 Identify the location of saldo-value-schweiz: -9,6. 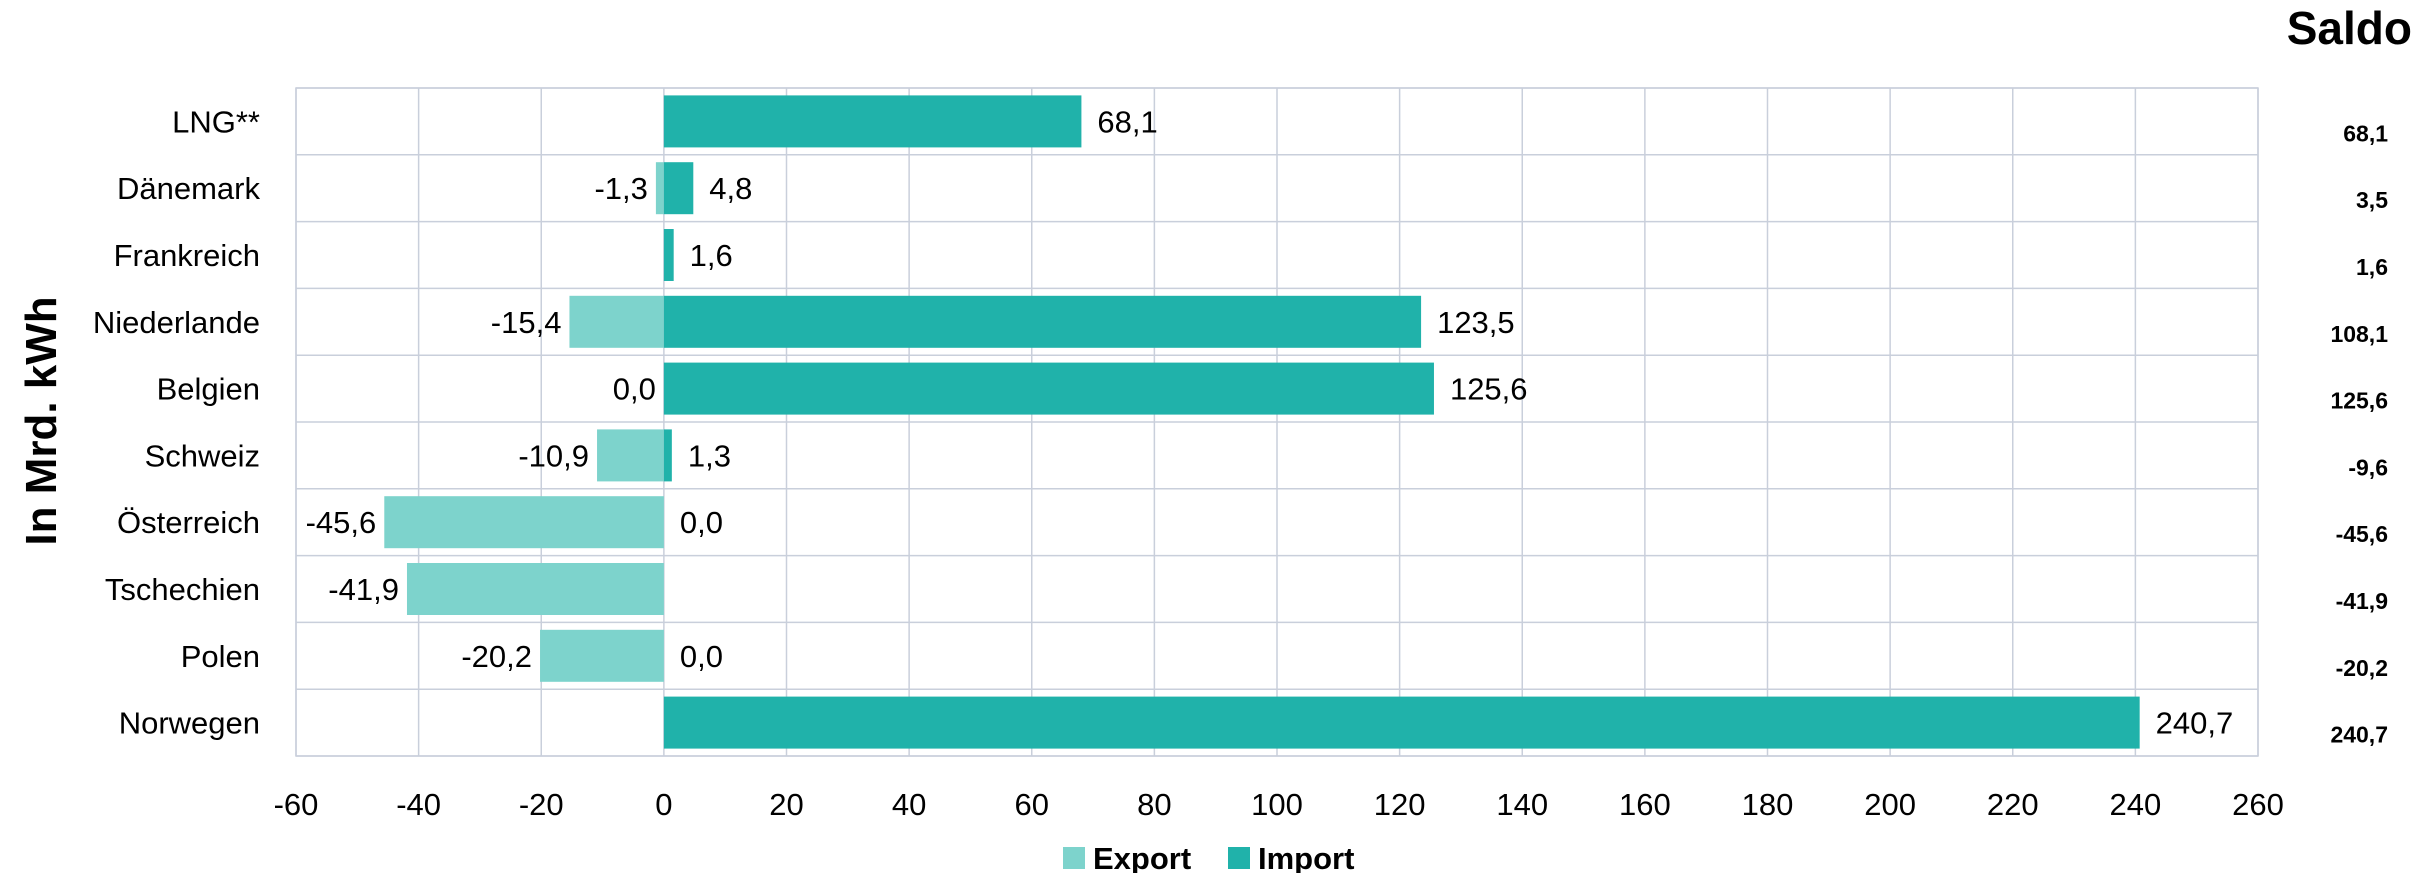
(2368, 467).